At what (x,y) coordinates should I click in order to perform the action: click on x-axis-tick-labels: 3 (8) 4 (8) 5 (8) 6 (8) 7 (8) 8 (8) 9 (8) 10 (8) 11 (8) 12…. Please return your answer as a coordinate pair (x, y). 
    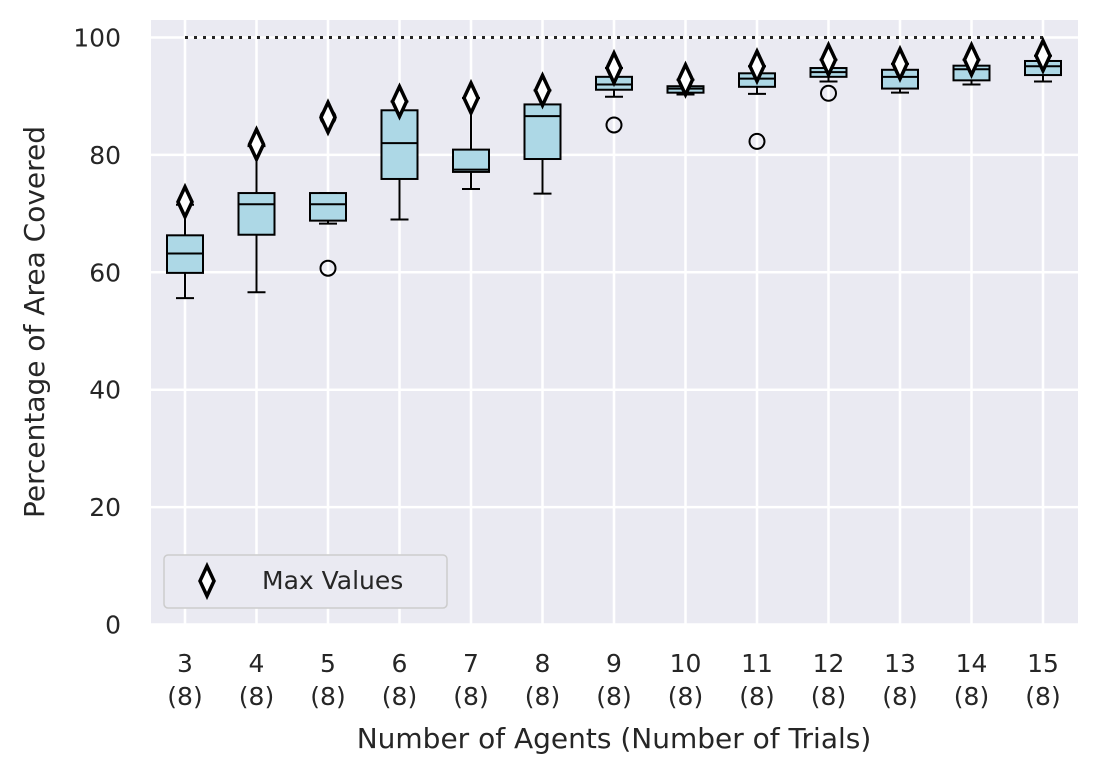
    Looking at the image, I should click on (613, 680).